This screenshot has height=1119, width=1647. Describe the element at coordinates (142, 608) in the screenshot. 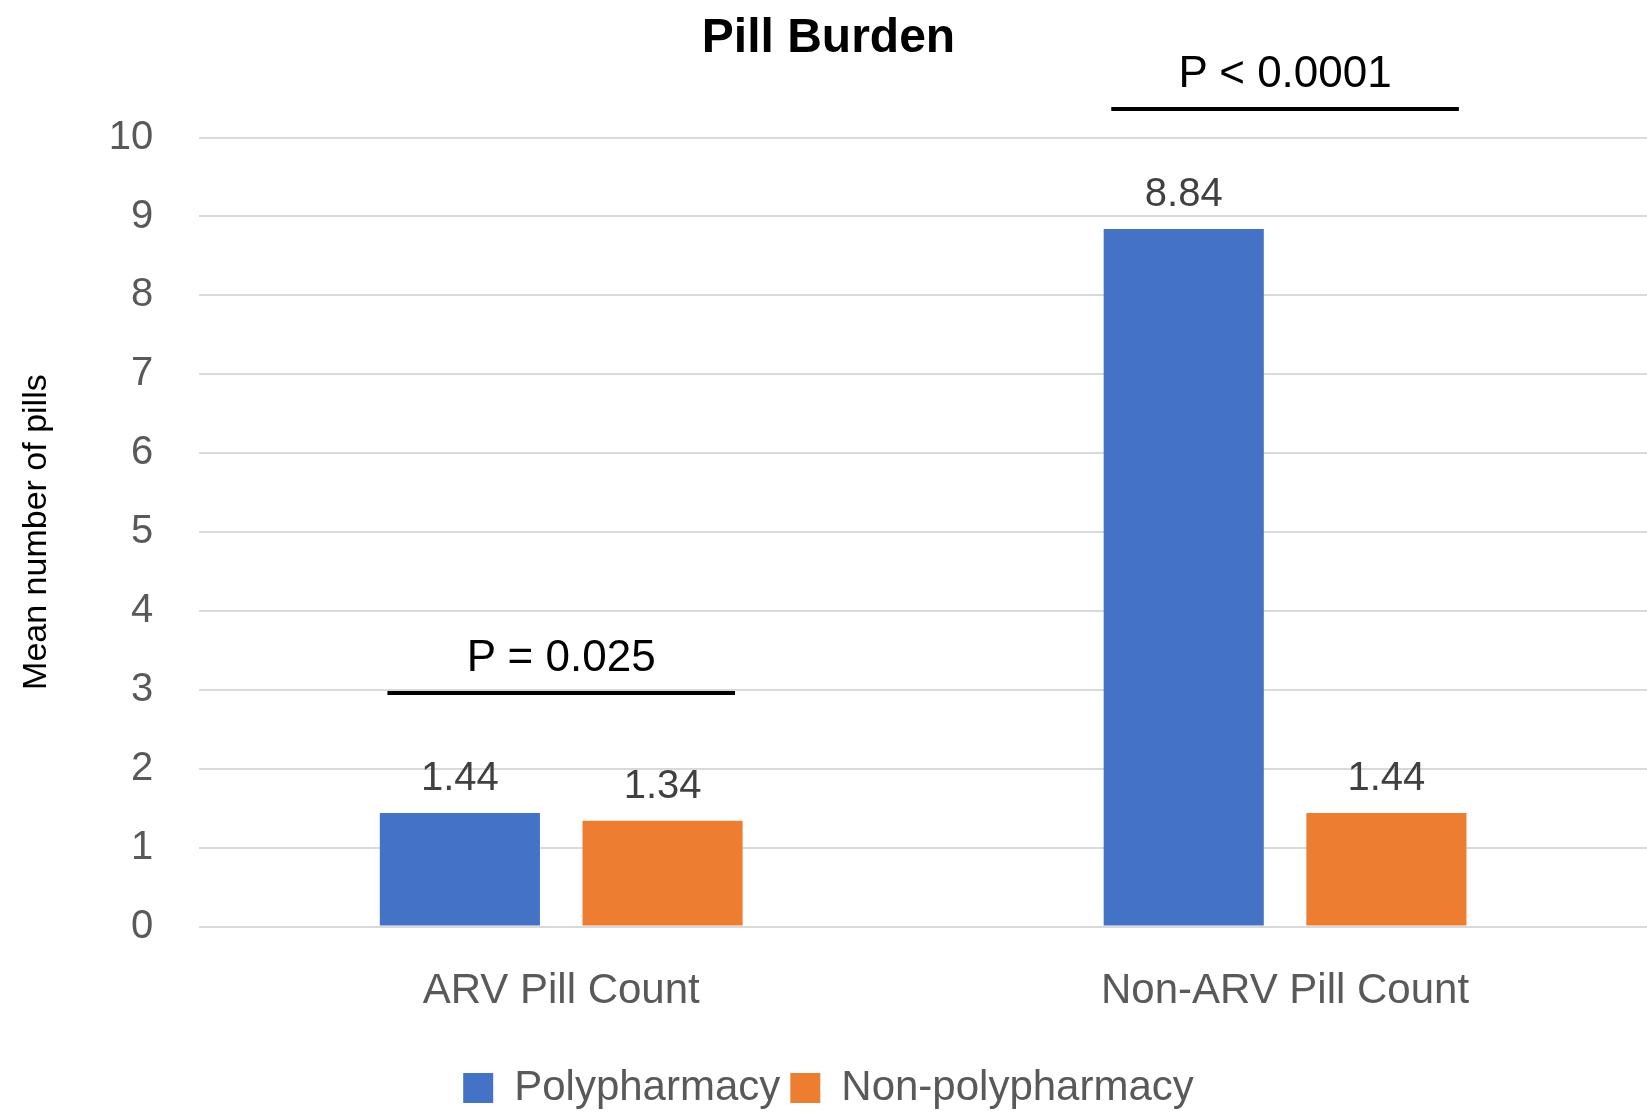

I see `y-tick-label: 4` at that location.